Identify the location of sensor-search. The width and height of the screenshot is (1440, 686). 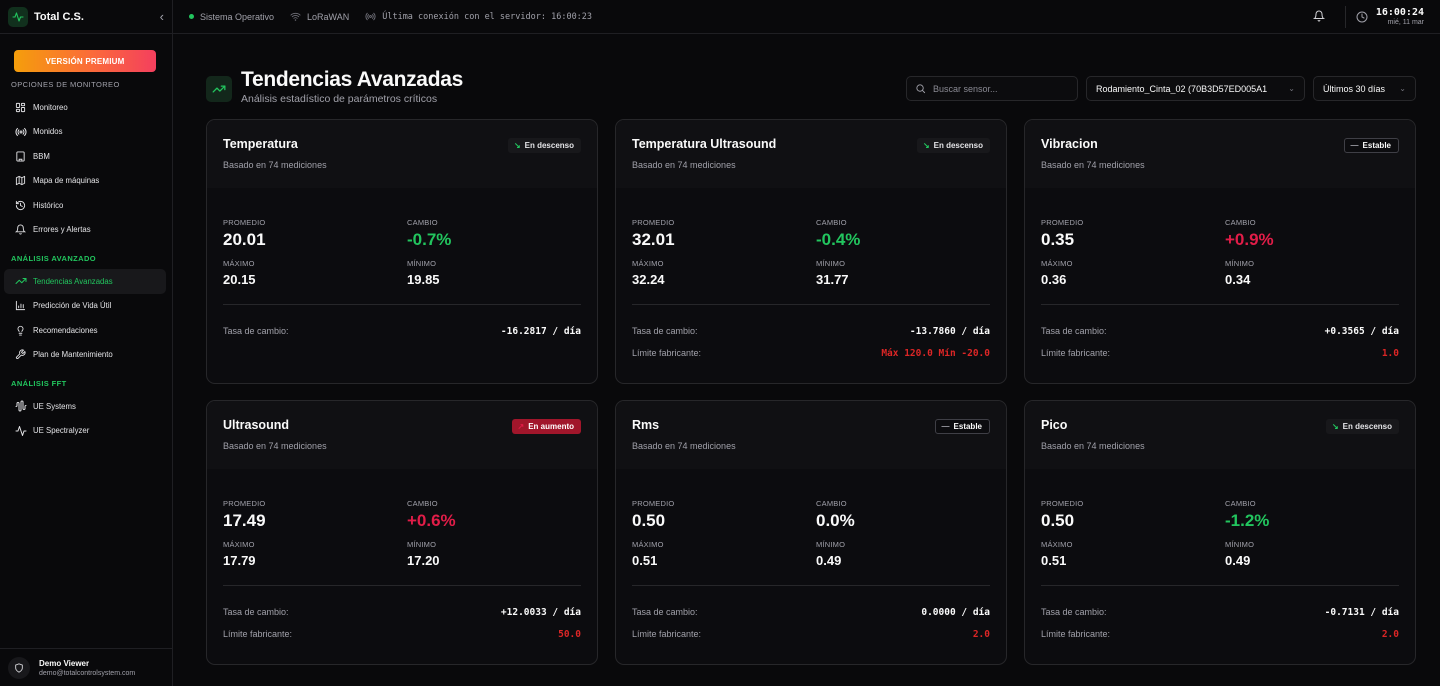
(992, 88).